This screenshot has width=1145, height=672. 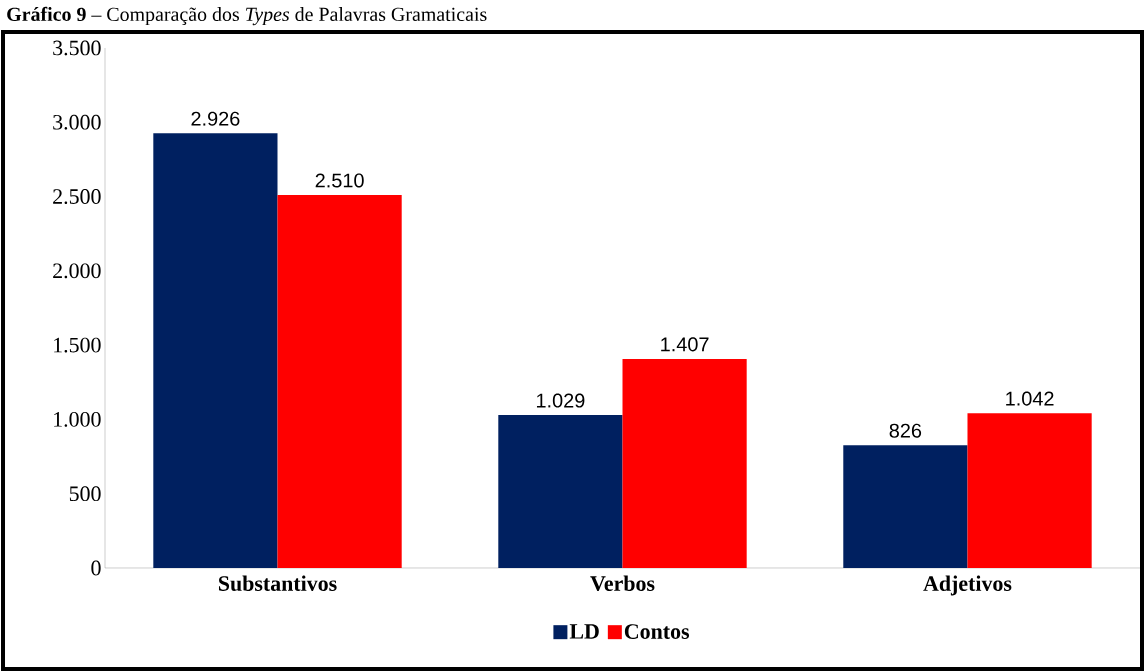 I want to click on y-tick-label: 1.500, so click(x=77, y=345).